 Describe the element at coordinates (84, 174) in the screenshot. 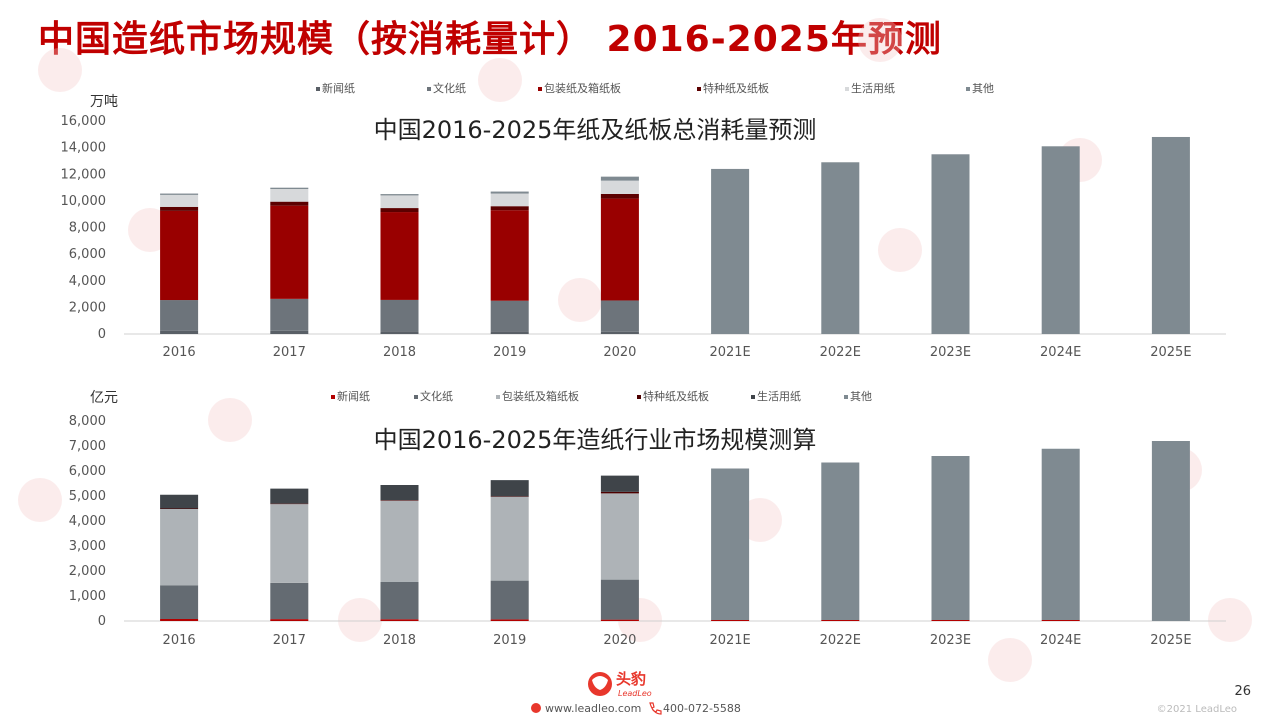

I see `y-tick-label: 12,000` at that location.